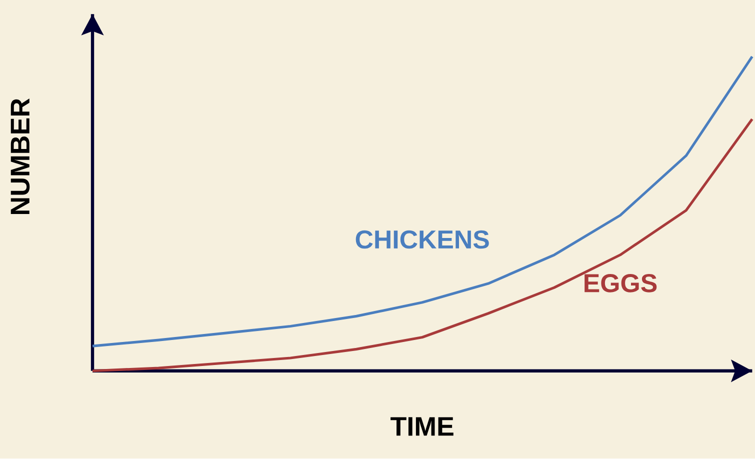 Image resolution: width=755 pixels, height=459 pixels. Describe the element at coordinates (620, 283) in the screenshot. I see `series-label: EGGS` at that location.